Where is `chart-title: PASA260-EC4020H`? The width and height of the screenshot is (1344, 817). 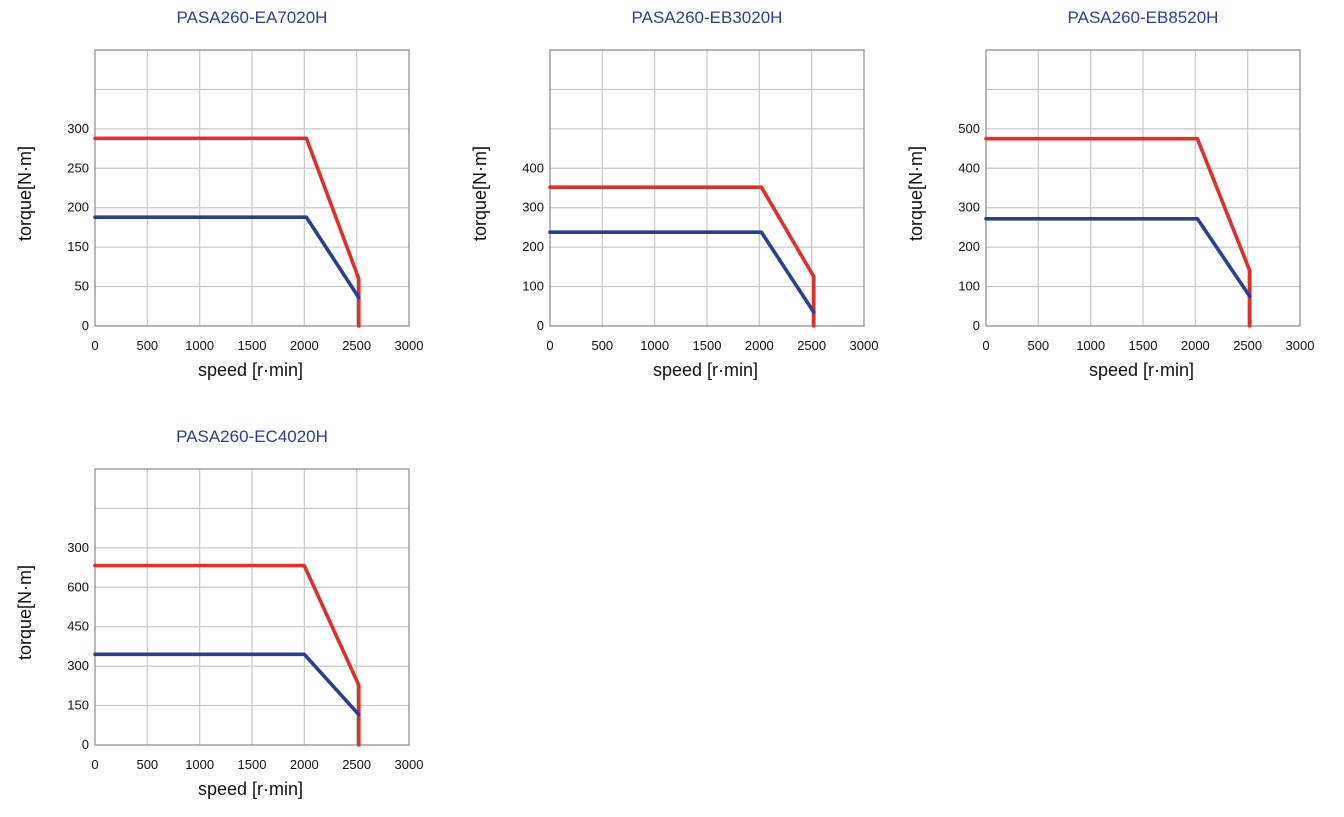
chart-title: PASA260-EC4020H is located at coordinates (252, 436).